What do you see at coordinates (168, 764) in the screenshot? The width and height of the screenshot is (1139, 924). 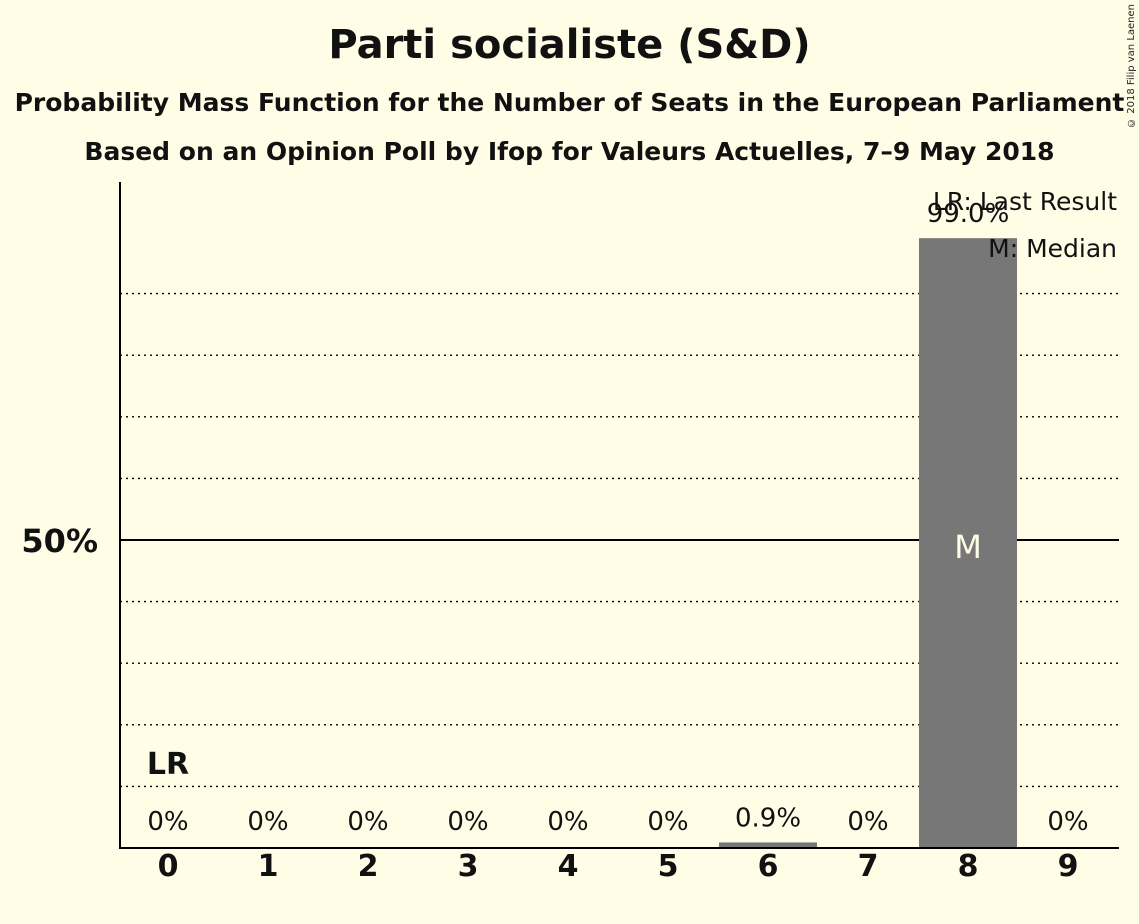 I see `last-result-marker: LR` at bounding box center [168, 764].